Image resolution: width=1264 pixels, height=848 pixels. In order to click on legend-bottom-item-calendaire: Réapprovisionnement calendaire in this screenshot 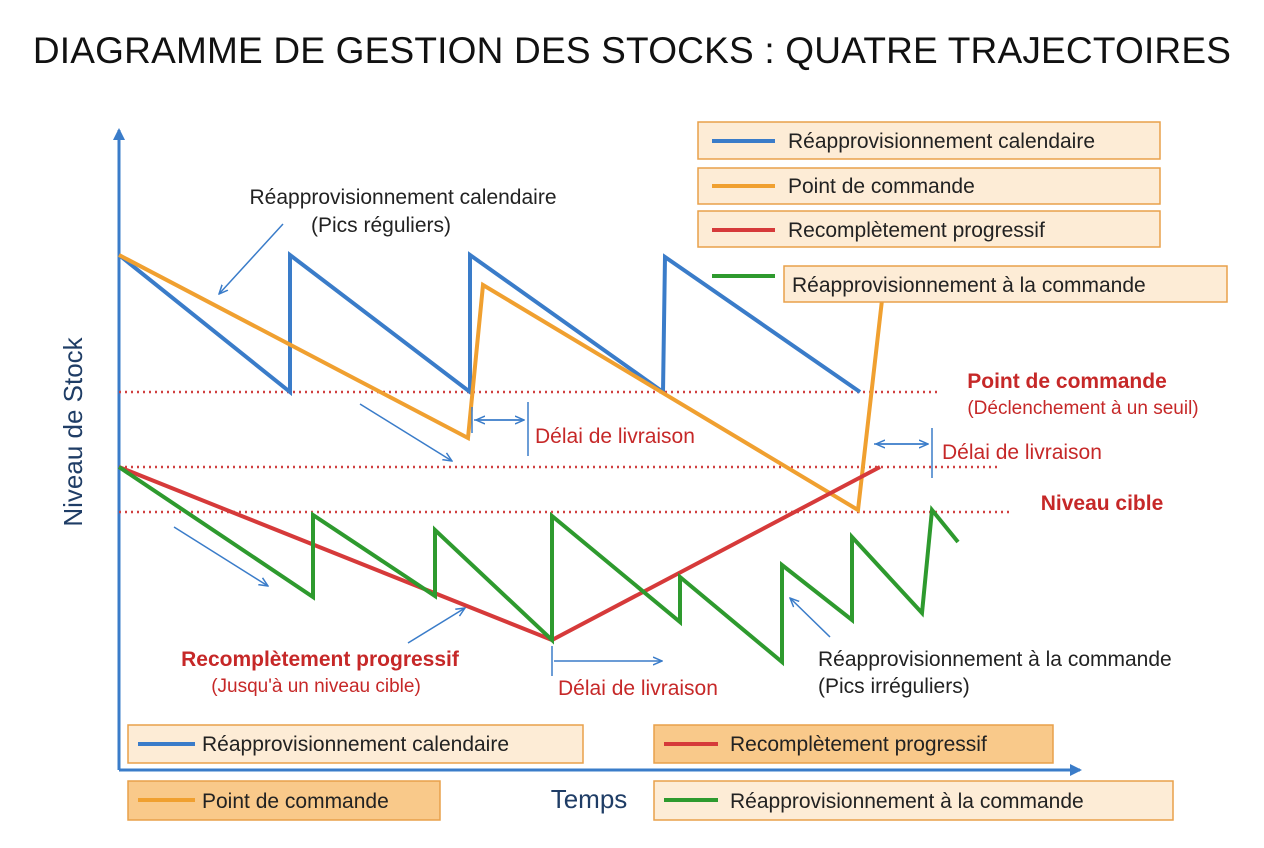, I will do `click(355, 744)`.